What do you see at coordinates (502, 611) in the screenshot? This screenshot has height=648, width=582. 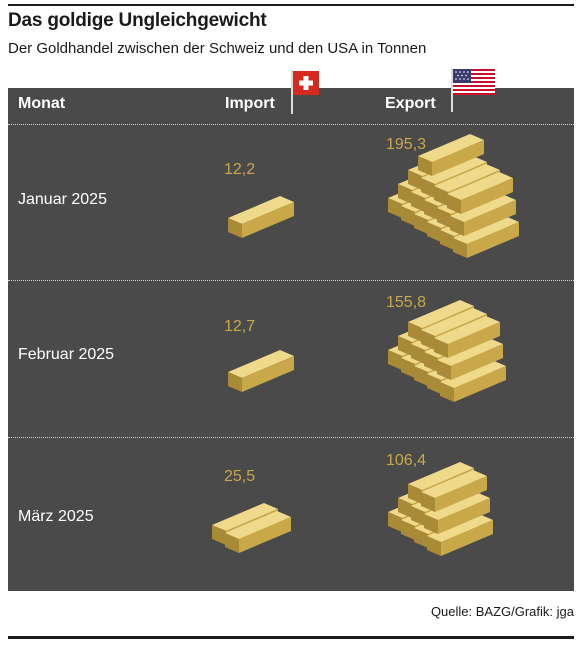 I see `source-note: Quelle: BAZG/Grafik: jga` at bounding box center [502, 611].